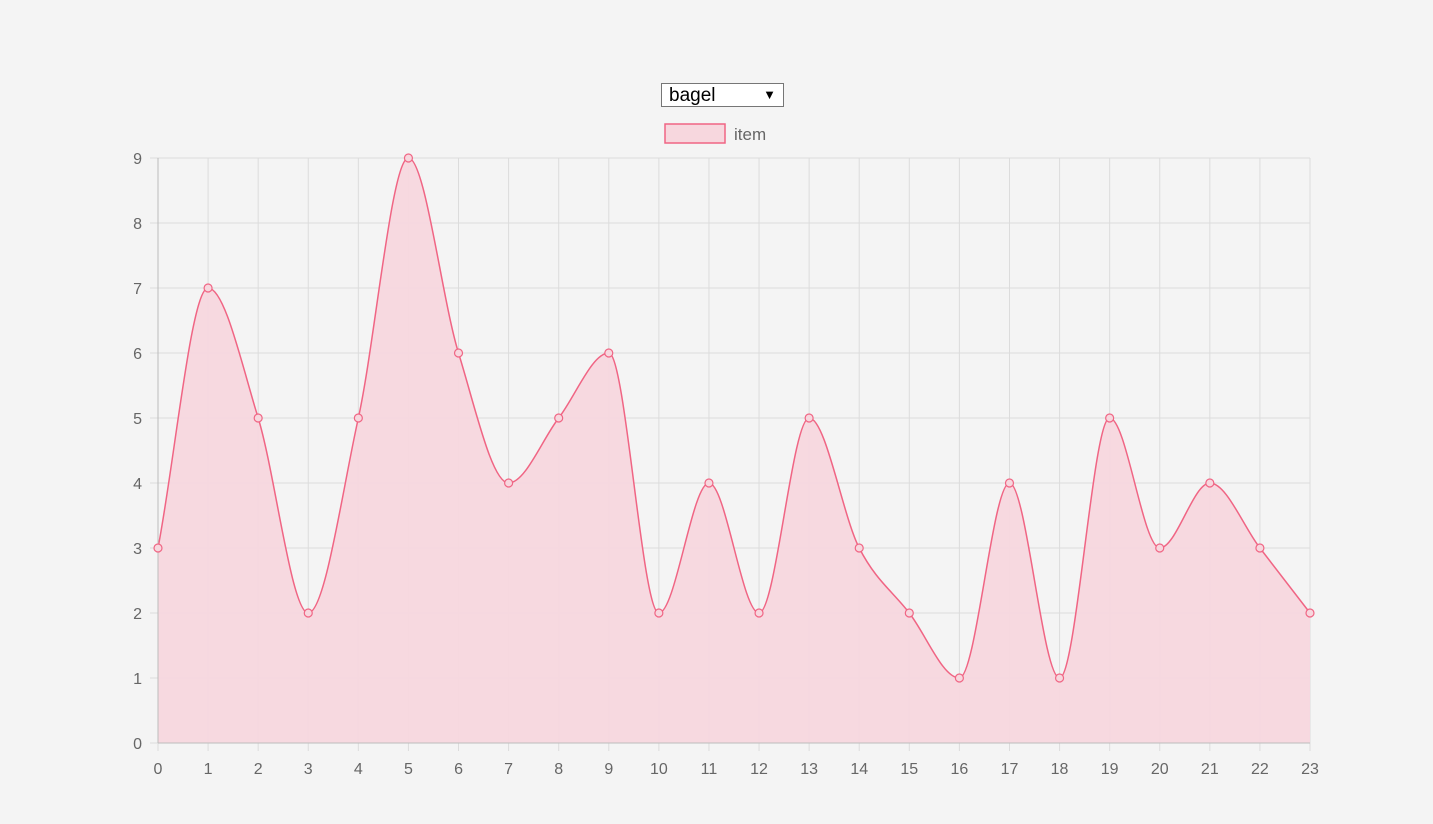 This screenshot has height=824, width=1433. I want to click on x-tick-label: 4, so click(358, 769).